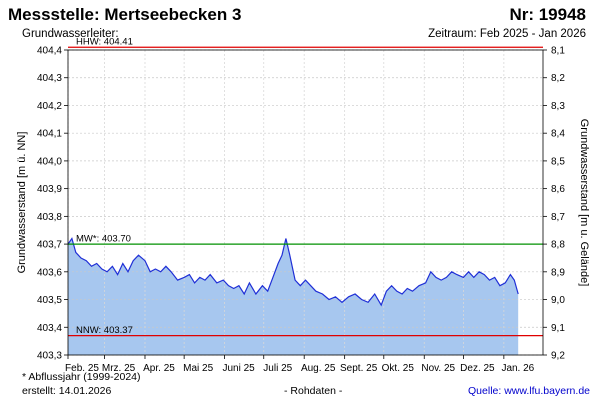 This screenshot has width=600, height=400. What do you see at coordinates (49, 106) in the screenshot?
I see `y-tick-label: 404,2` at bounding box center [49, 106].